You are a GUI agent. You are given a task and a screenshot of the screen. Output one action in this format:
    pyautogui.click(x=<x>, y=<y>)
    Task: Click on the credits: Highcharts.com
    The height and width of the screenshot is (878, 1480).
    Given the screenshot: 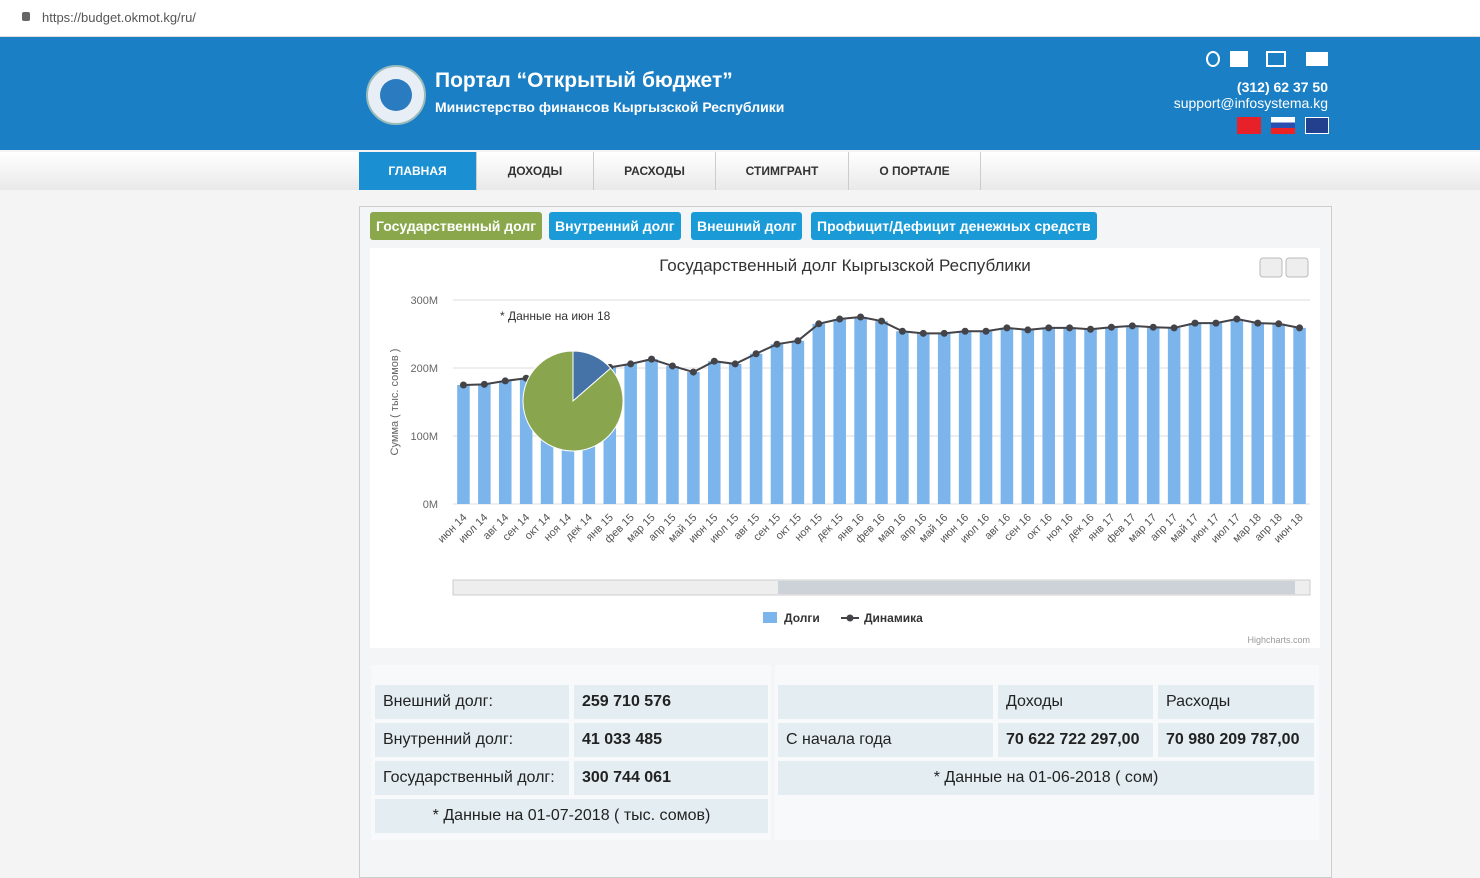 What is the action you would take?
    pyautogui.click(x=1278, y=640)
    